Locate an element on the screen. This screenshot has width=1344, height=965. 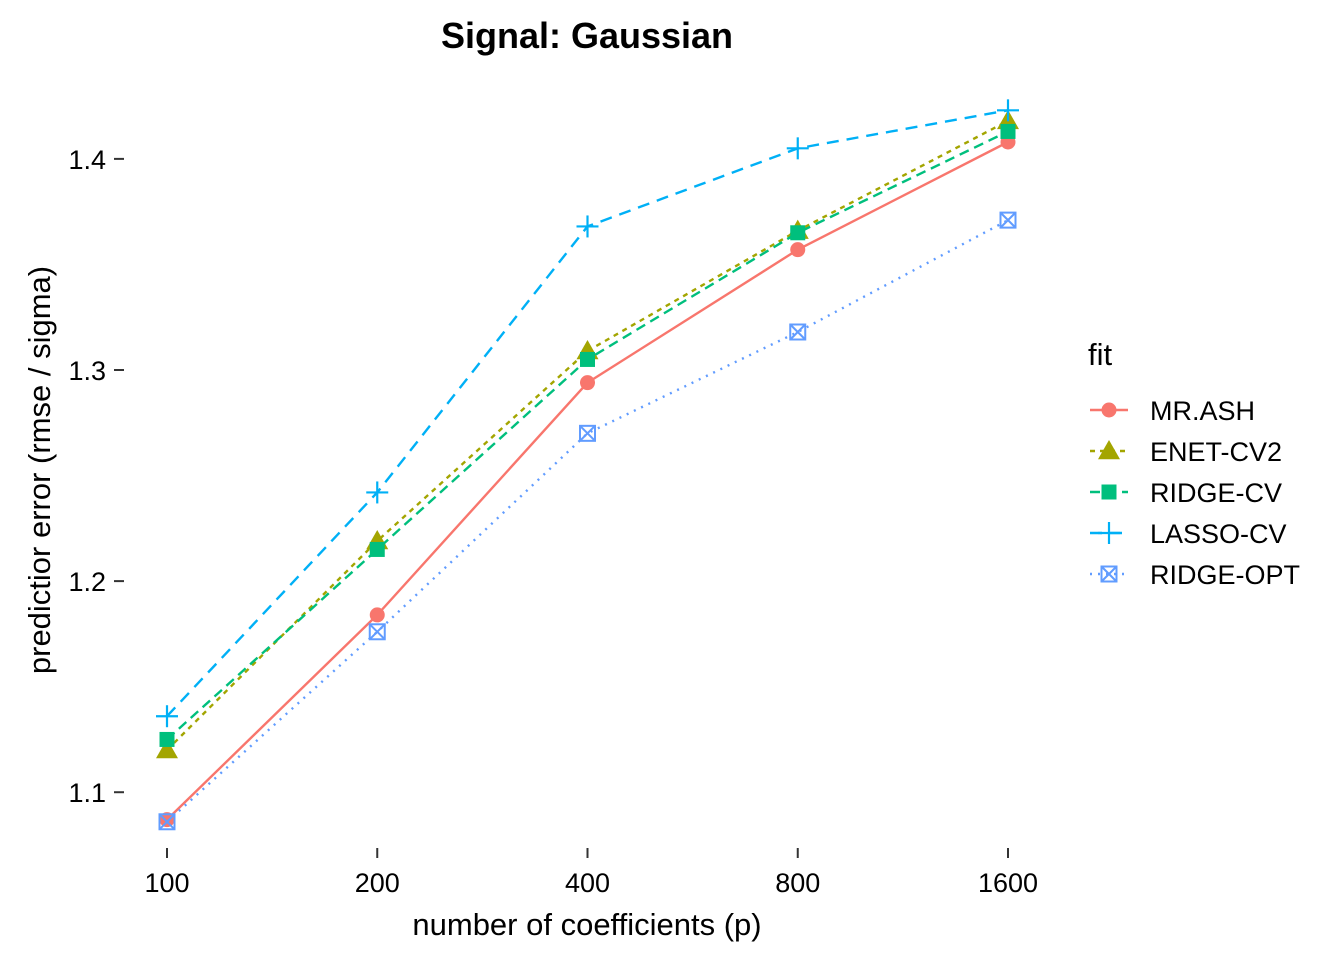
x-tick-label: 800 is located at coordinates (797, 883).